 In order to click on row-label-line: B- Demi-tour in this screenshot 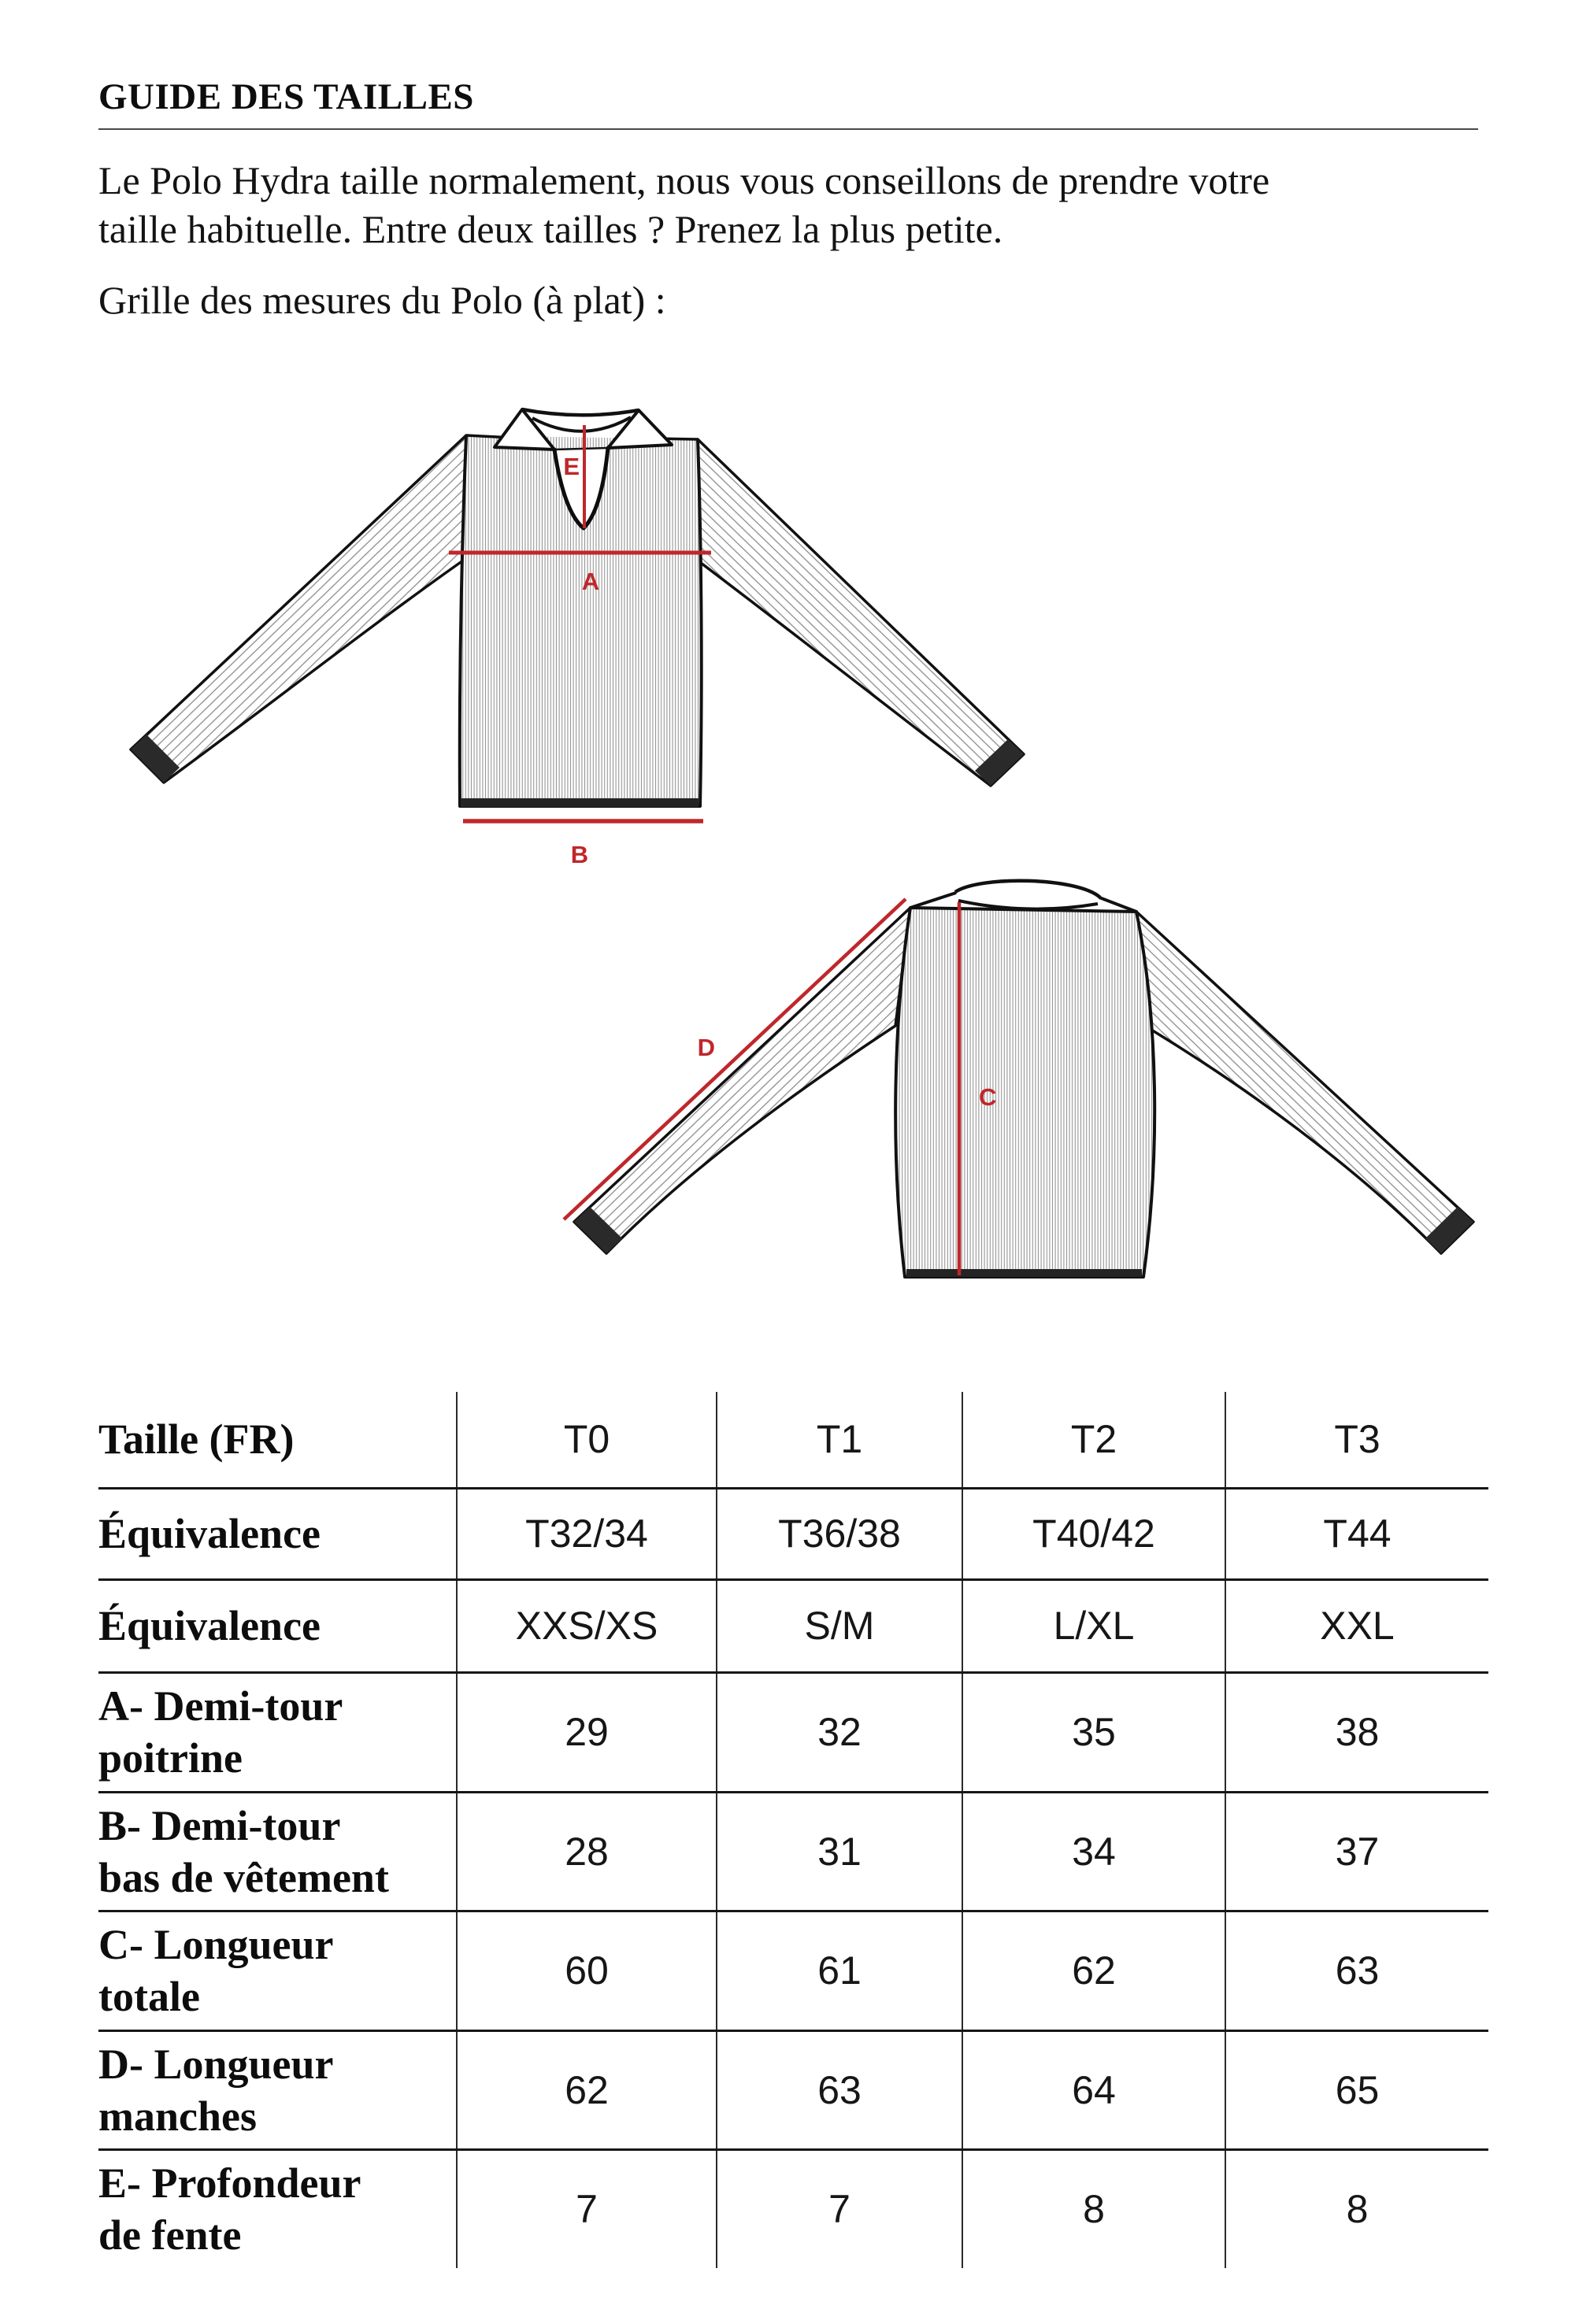, I will do `click(219, 1825)`.